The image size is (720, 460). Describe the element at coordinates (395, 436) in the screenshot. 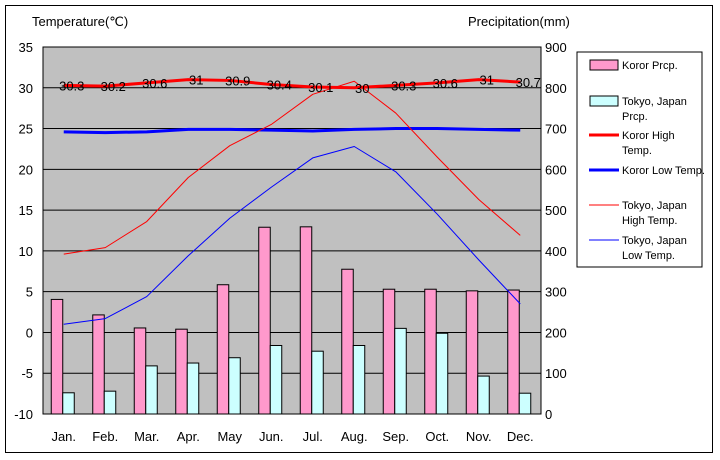

I see `x-tick-label: Sep.` at that location.